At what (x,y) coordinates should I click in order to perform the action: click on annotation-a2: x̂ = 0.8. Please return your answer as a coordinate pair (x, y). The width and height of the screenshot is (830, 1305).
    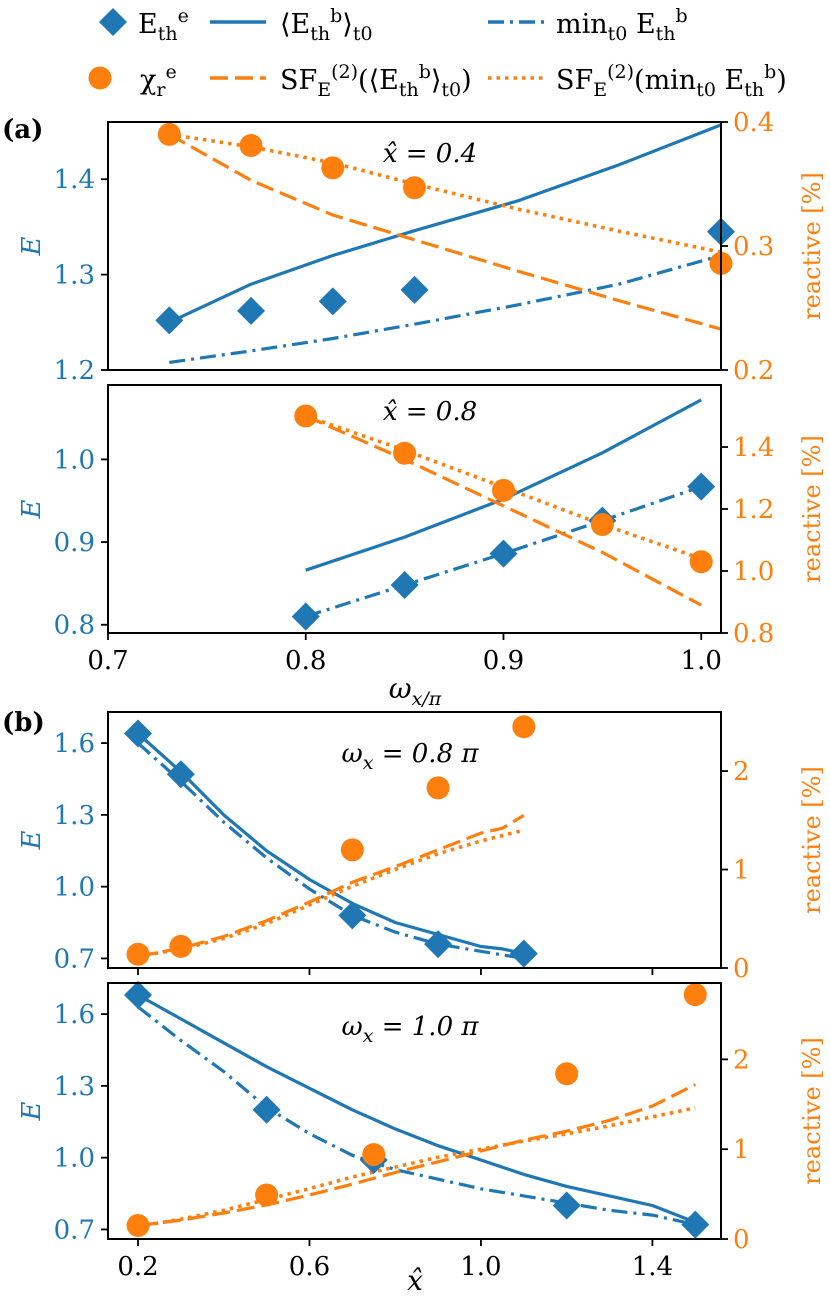
    Looking at the image, I should click on (430, 412).